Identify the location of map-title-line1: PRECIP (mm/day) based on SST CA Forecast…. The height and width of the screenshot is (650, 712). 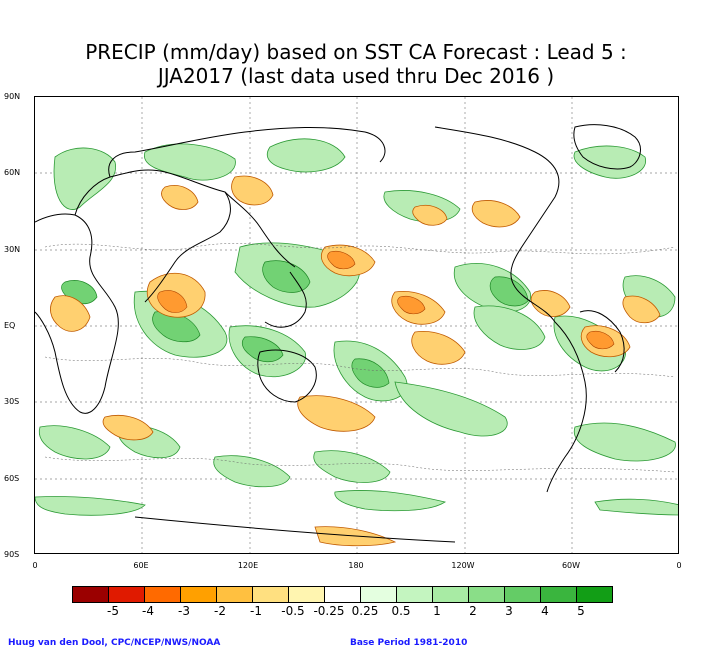
(356, 52).